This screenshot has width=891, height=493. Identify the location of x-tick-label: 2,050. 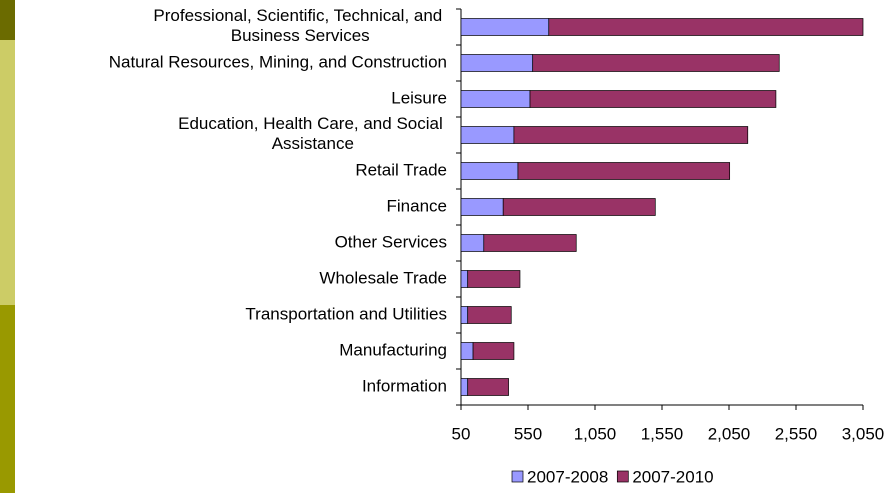
(729, 433).